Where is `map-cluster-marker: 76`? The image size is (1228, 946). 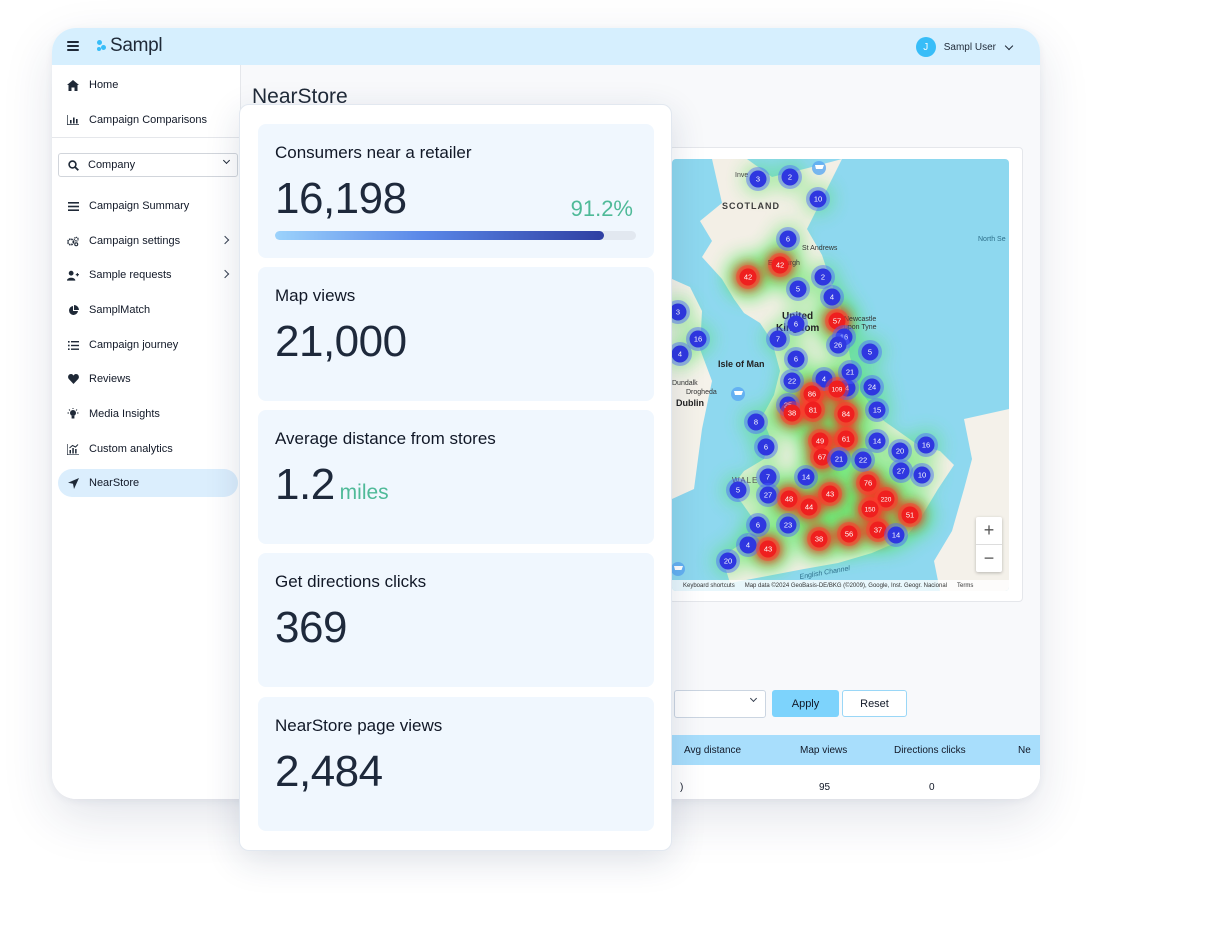 map-cluster-marker: 76 is located at coordinates (868, 483).